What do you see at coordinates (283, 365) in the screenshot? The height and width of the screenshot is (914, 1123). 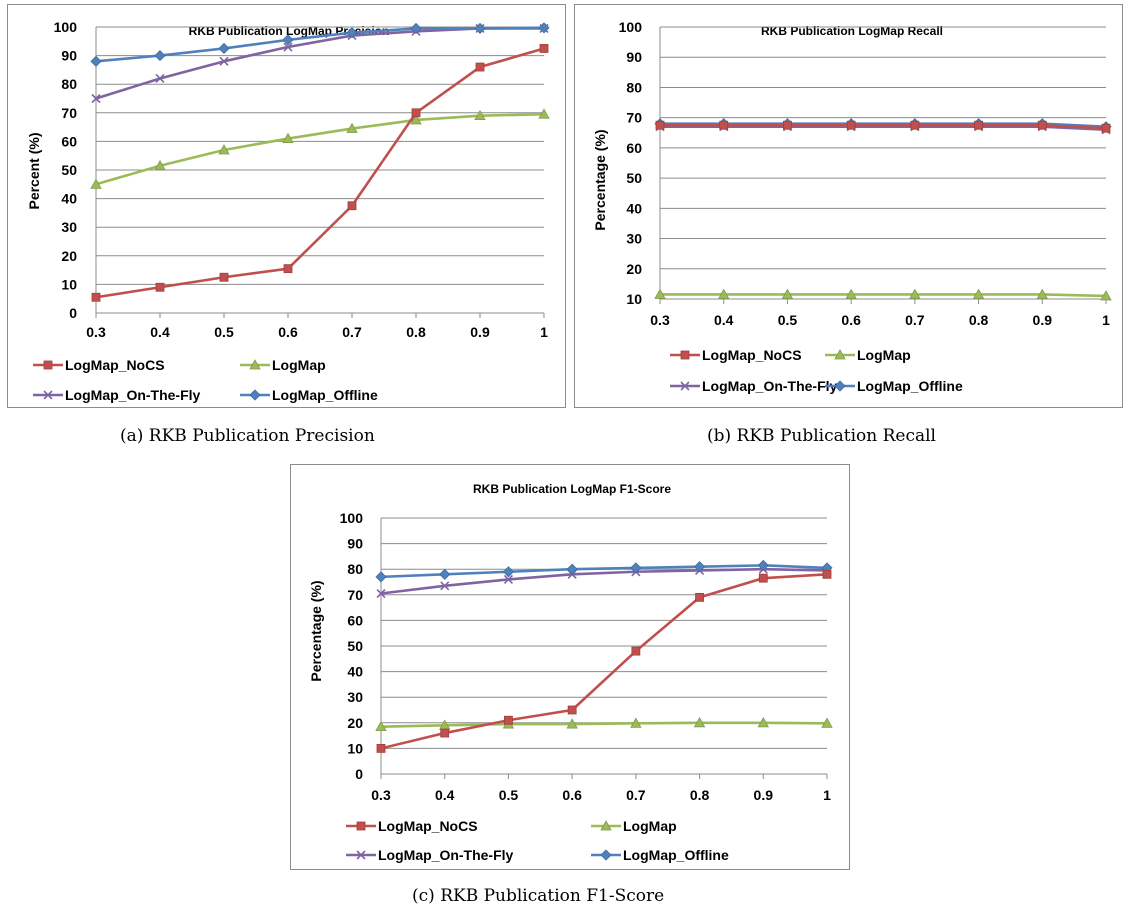 I see `legend-item: LogMap` at bounding box center [283, 365].